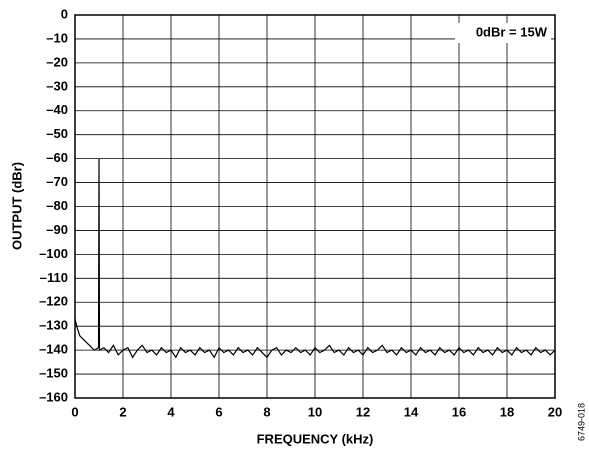 The image size is (589, 450). Describe the element at coordinates (53, 301) in the screenshot. I see `y-tick-label: –120` at that location.